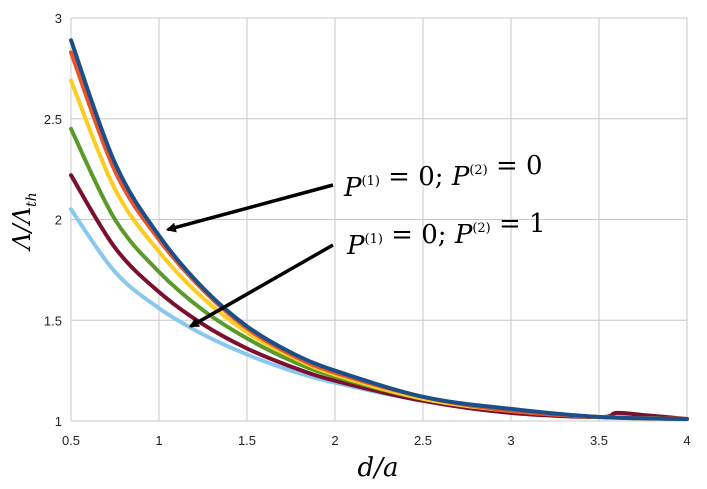  What do you see at coordinates (446, 235) in the screenshot?
I see `annotation-label: P(1) = 0; P(2) = 1` at bounding box center [446, 235].